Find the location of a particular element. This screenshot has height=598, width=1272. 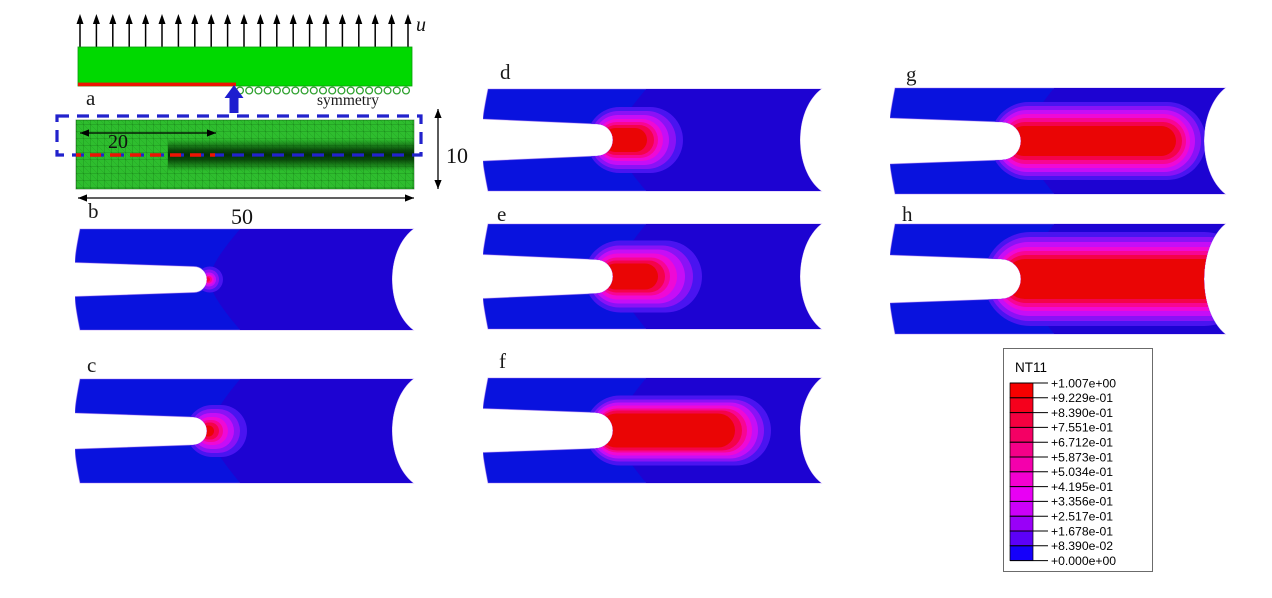

contour-panel-h is located at coordinates (1058, 279).